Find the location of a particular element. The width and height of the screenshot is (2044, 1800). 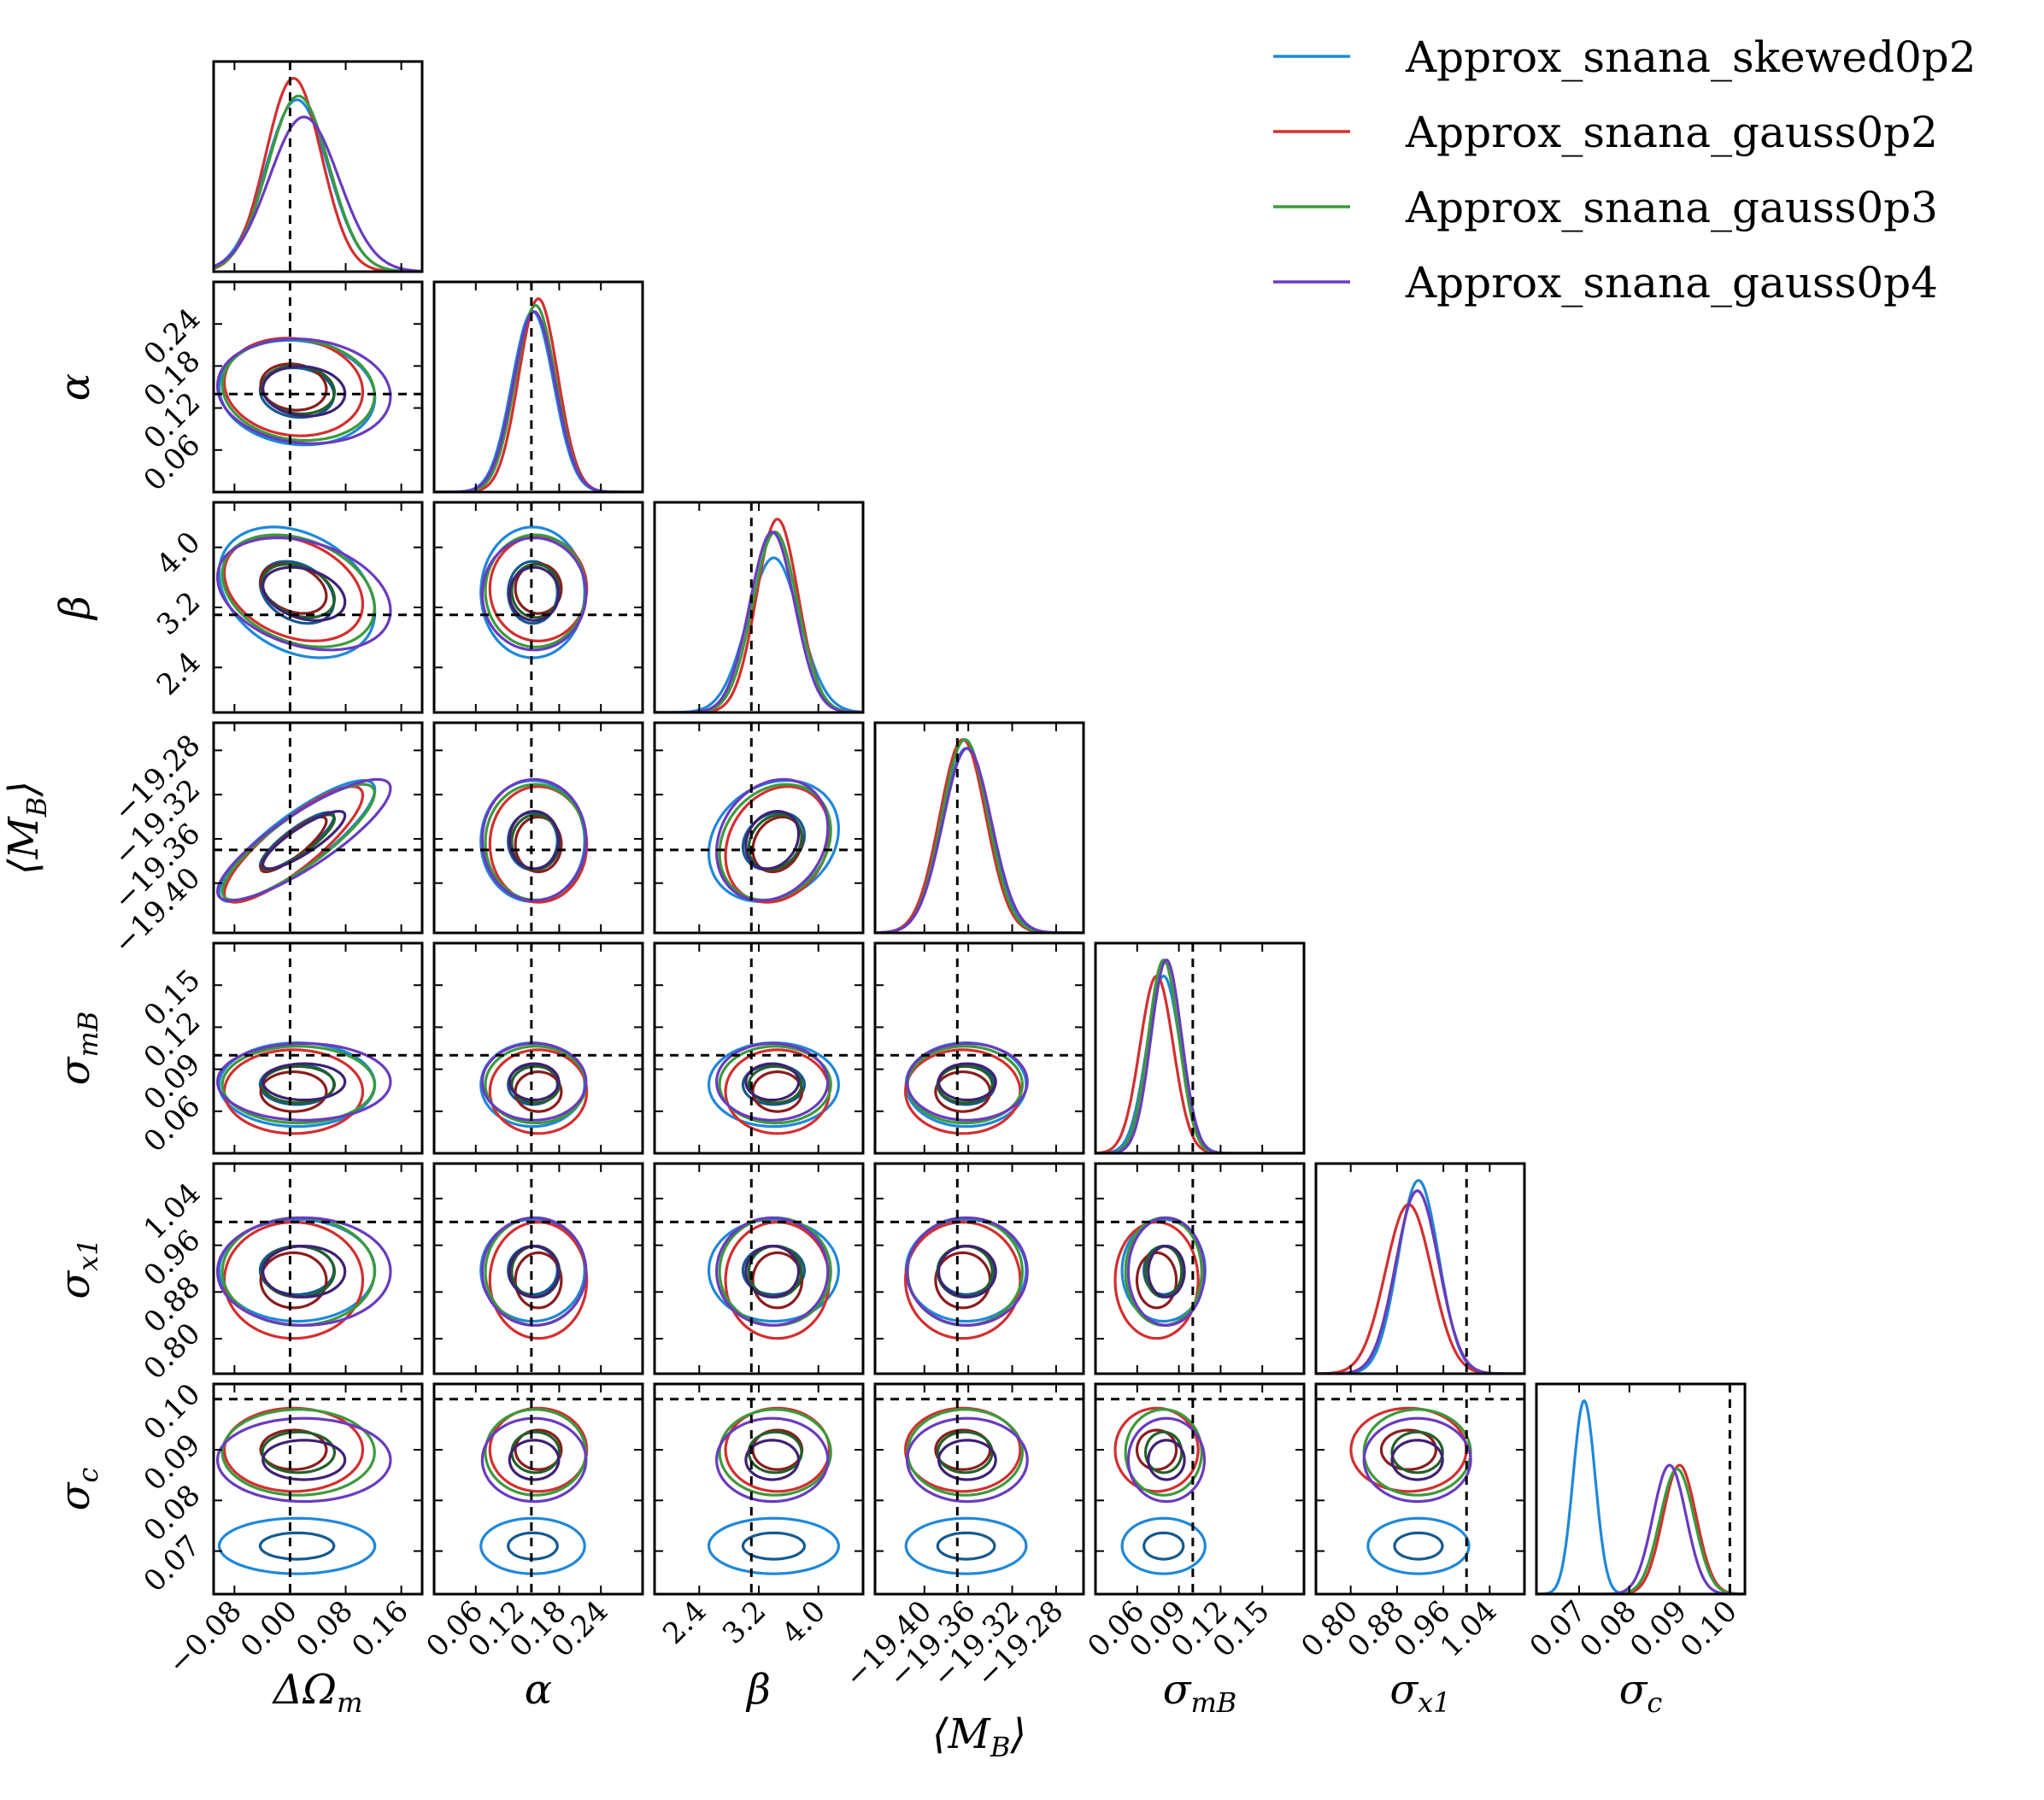

y-tick-label-beta: 2.4 is located at coordinates (179, 674).